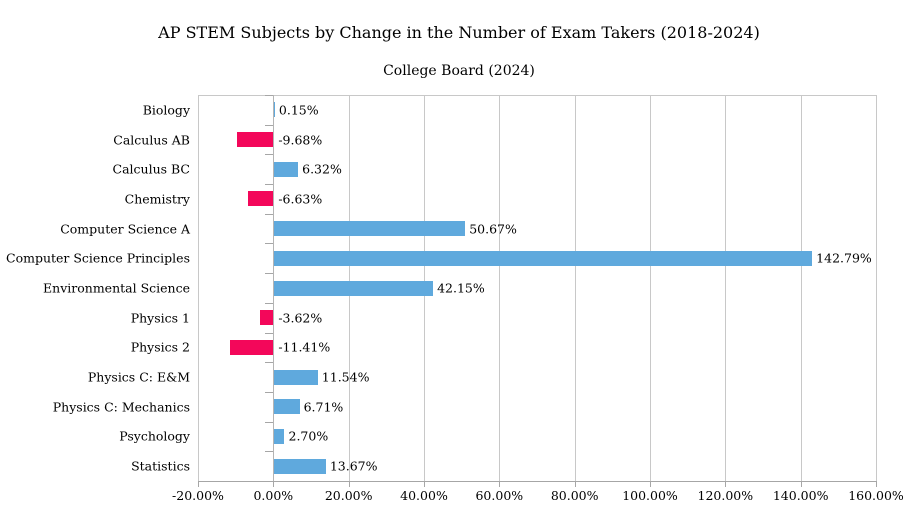 The width and height of the screenshot is (918, 515). Describe the element at coordinates (160, 347) in the screenshot. I see `category-label-physics-2: Physics 2` at that location.